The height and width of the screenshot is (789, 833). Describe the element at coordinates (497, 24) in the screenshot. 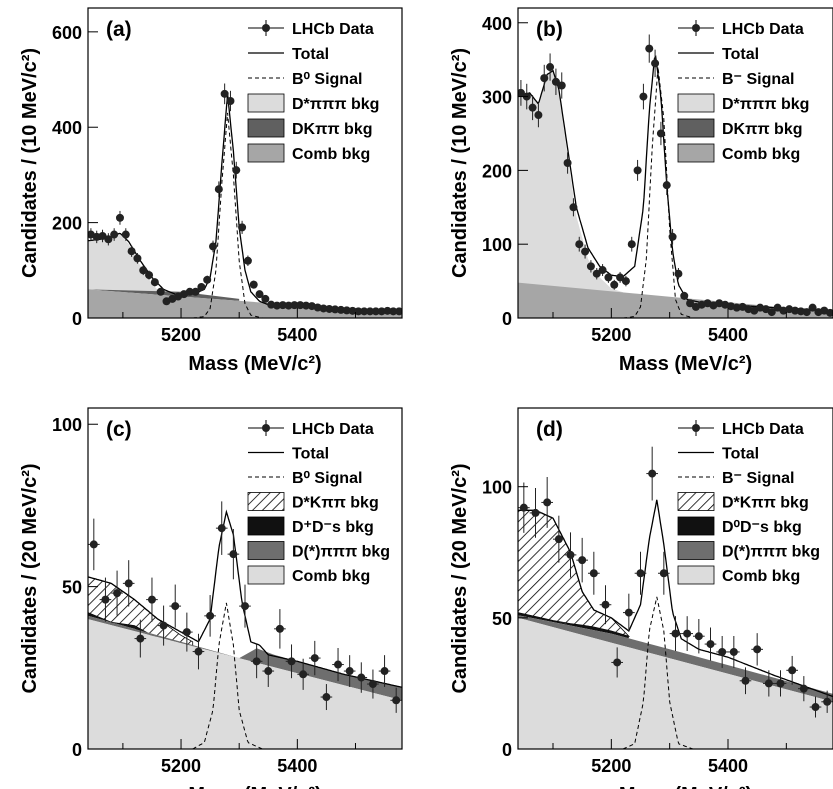

I see `y-tick-label: 400` at that location.